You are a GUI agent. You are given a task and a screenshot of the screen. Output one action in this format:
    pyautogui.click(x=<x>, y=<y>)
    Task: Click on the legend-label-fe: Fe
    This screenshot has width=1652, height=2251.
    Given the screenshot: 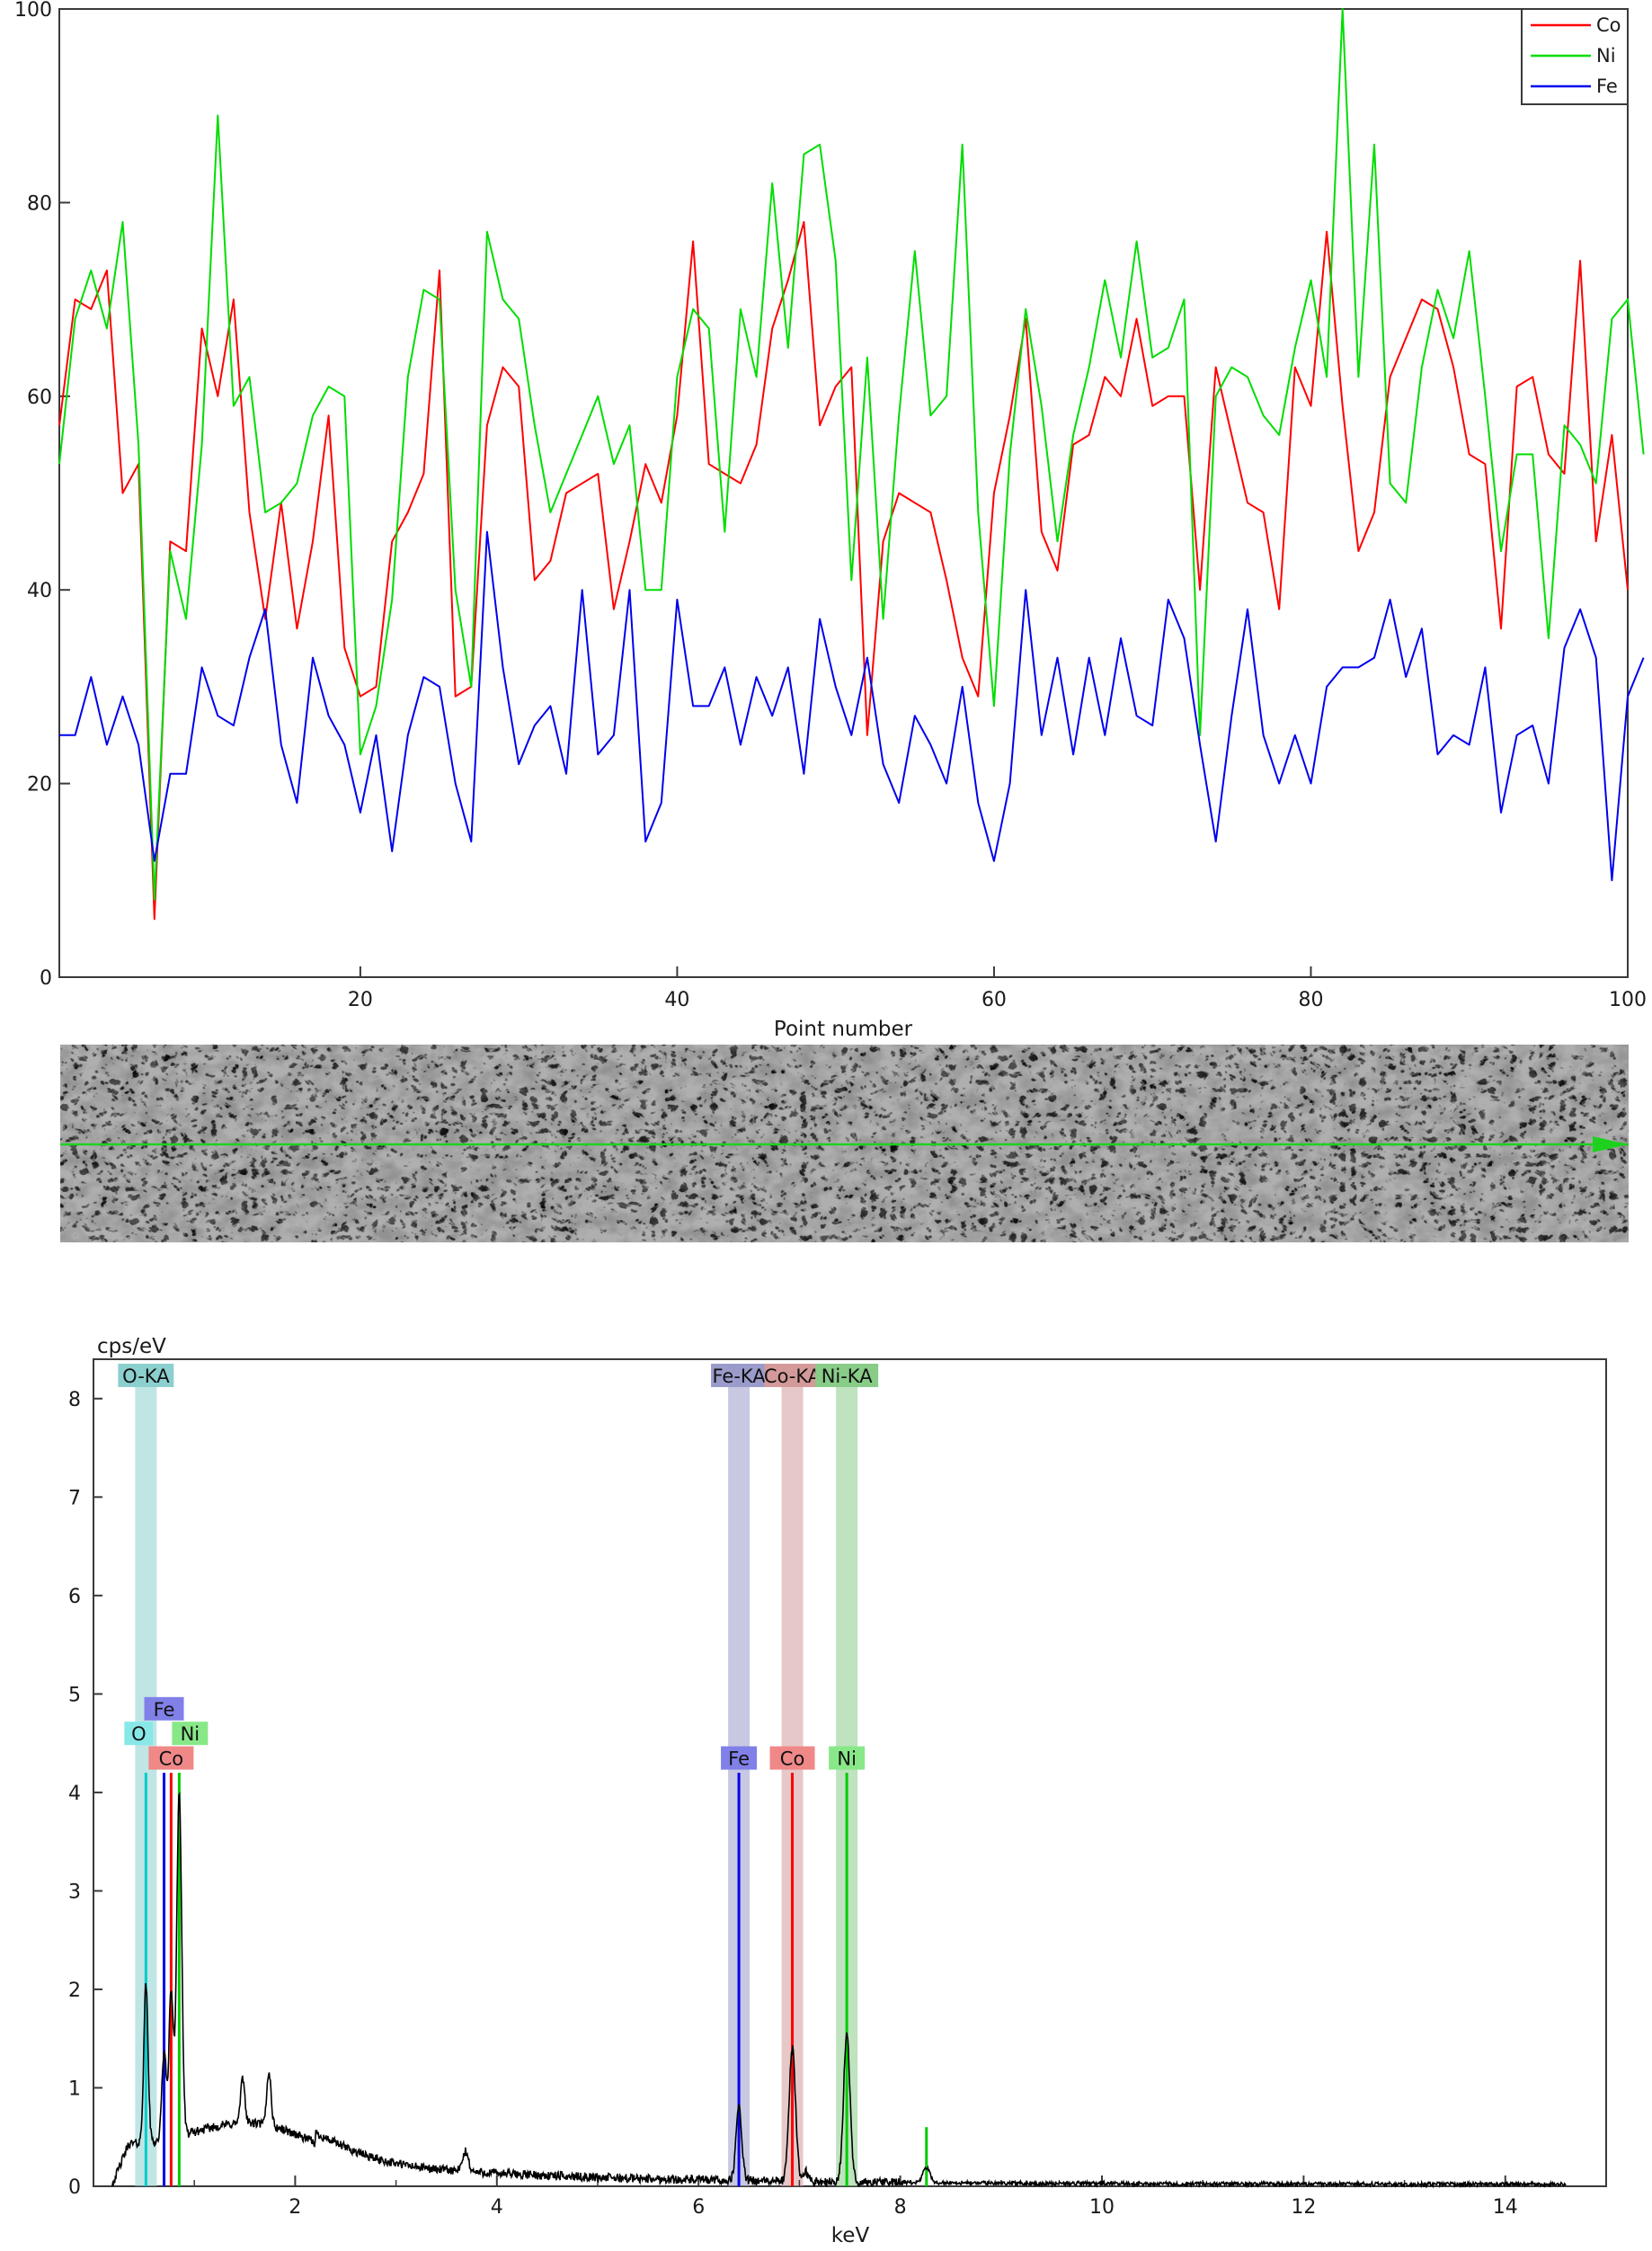 What is the action you would take?
    pyautogui.click(x=1607, y=86)
    